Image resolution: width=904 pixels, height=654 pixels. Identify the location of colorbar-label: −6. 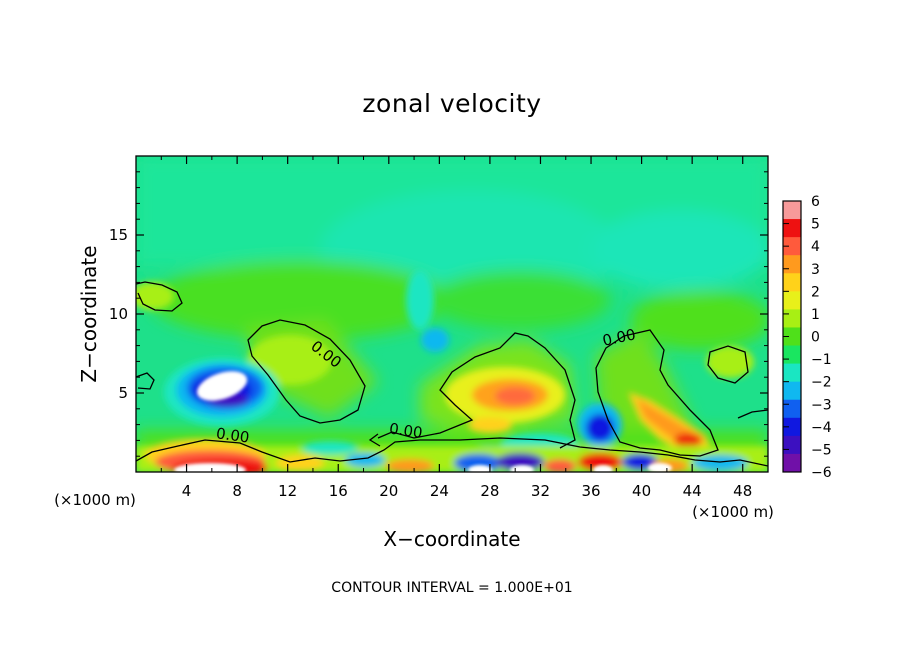
(821, 473).